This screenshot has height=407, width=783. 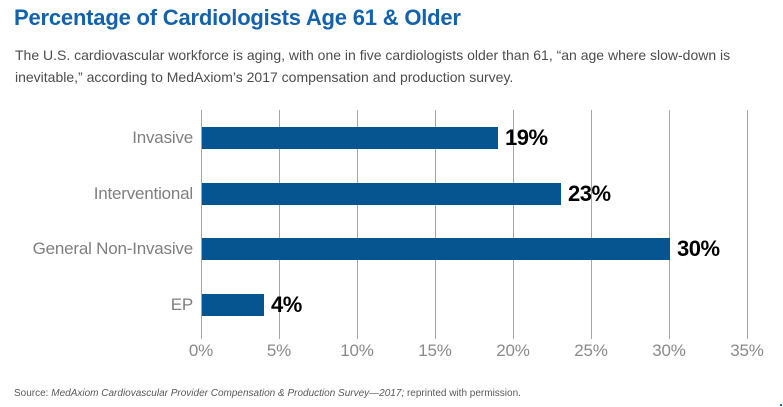 I want to click on category-label: EP, so click(x=181, y=304).